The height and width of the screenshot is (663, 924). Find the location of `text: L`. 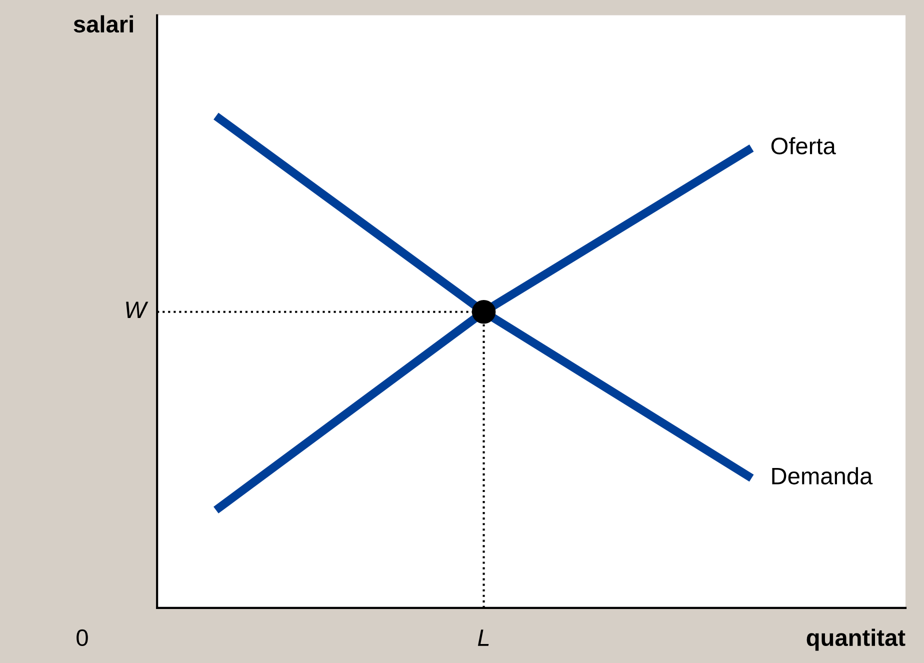

text: L is located at coordinates (483, 638).